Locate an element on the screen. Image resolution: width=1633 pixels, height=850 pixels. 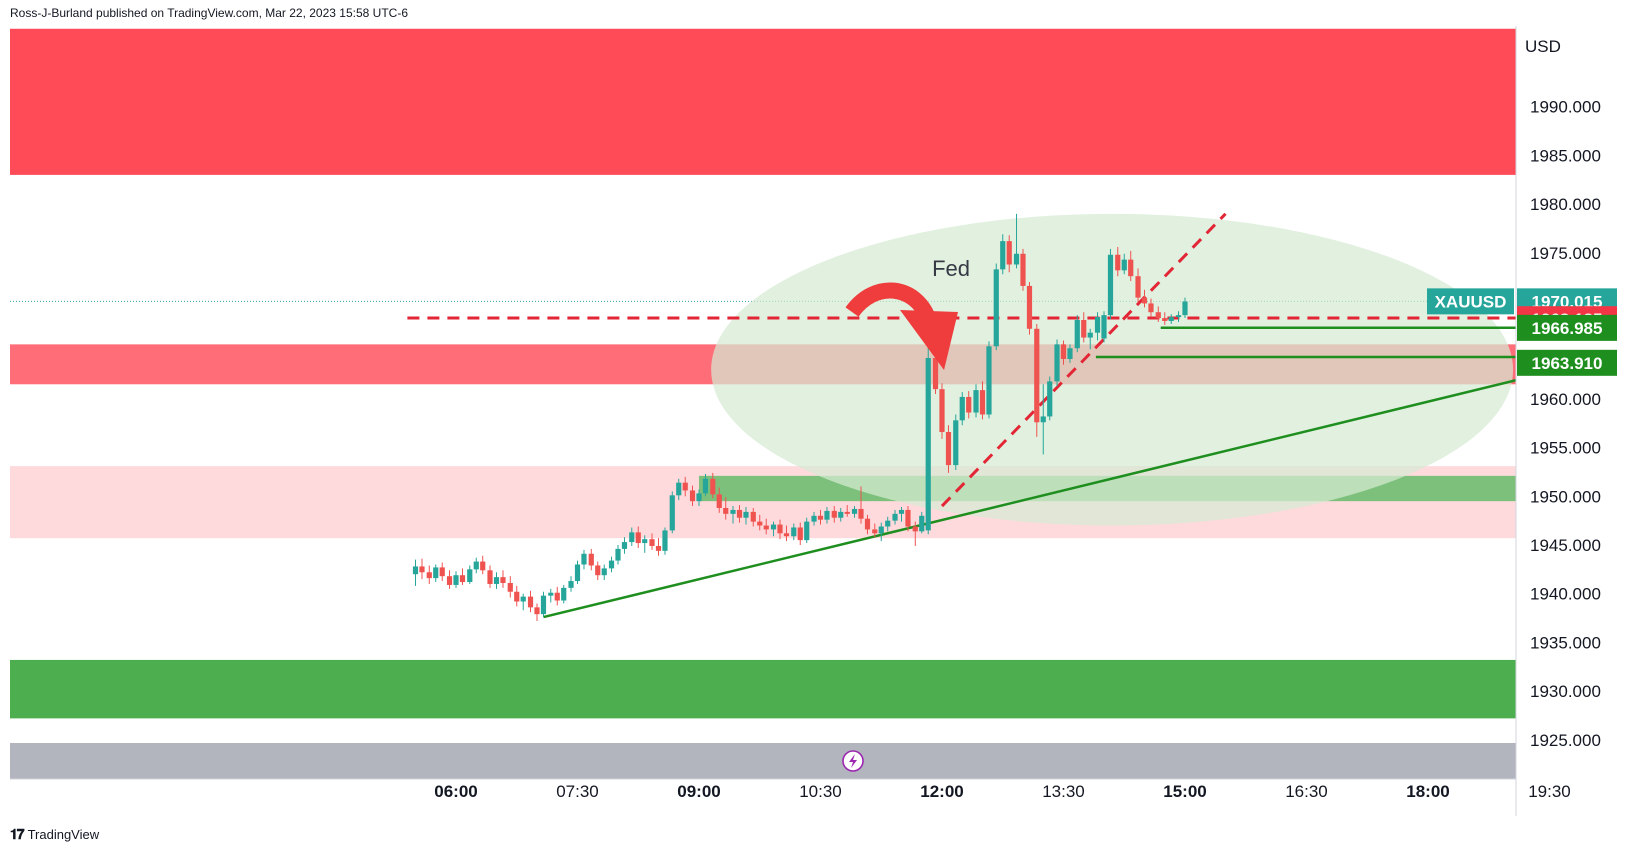
fed-annotation: Fed is located at coordinates (951, 268).